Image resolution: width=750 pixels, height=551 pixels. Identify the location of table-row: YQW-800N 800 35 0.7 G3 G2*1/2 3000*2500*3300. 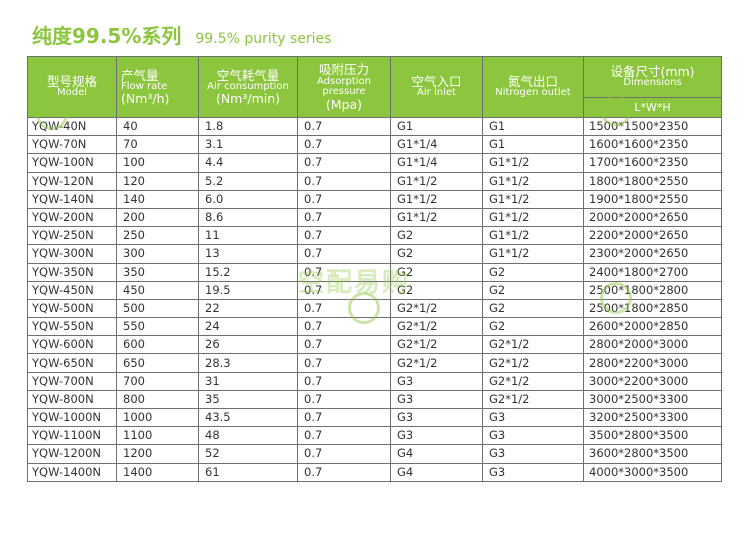
(374, 399).